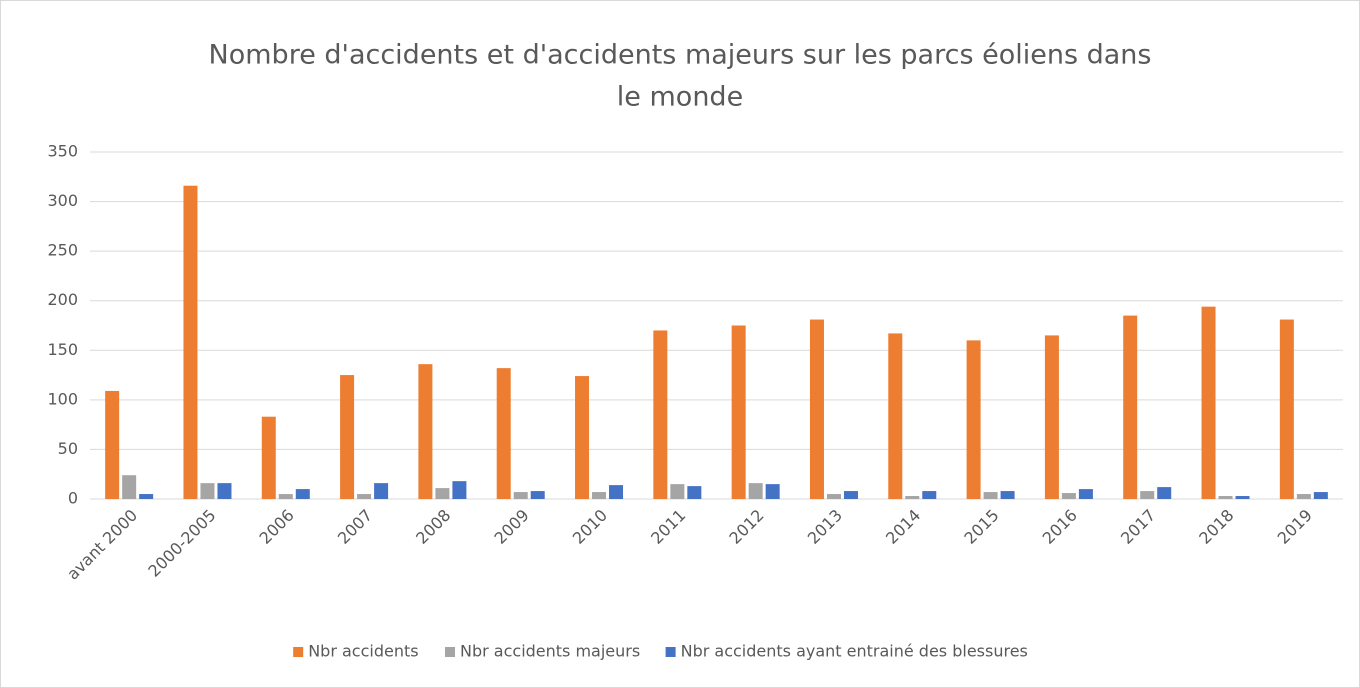 The width and height of the screenshot is (1360, 688). What do you see at coordinates (680, 97) in the screenshot?
I see `chart-title: le monde` at bounding box center [680, 97].